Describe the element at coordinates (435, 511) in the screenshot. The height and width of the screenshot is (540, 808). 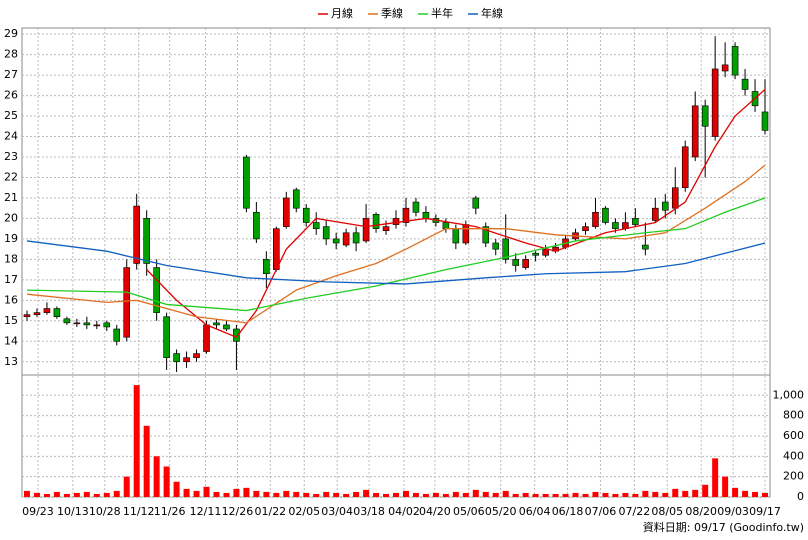
I see `x-tick-label: 04/20` at that location.